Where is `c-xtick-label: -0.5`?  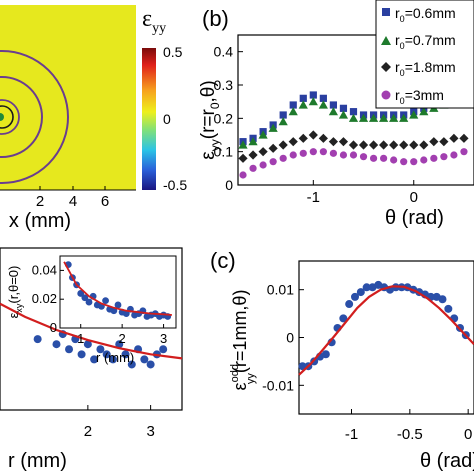 c-xtick-label: -0.5 is located at coordinates (410, 434).